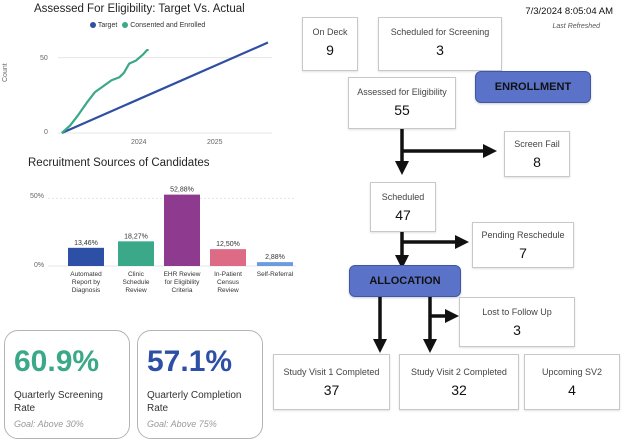 The height and width of the screenshot is (443, 624). I want to click on scheduled-label: Scheduled, so click(403, 197).